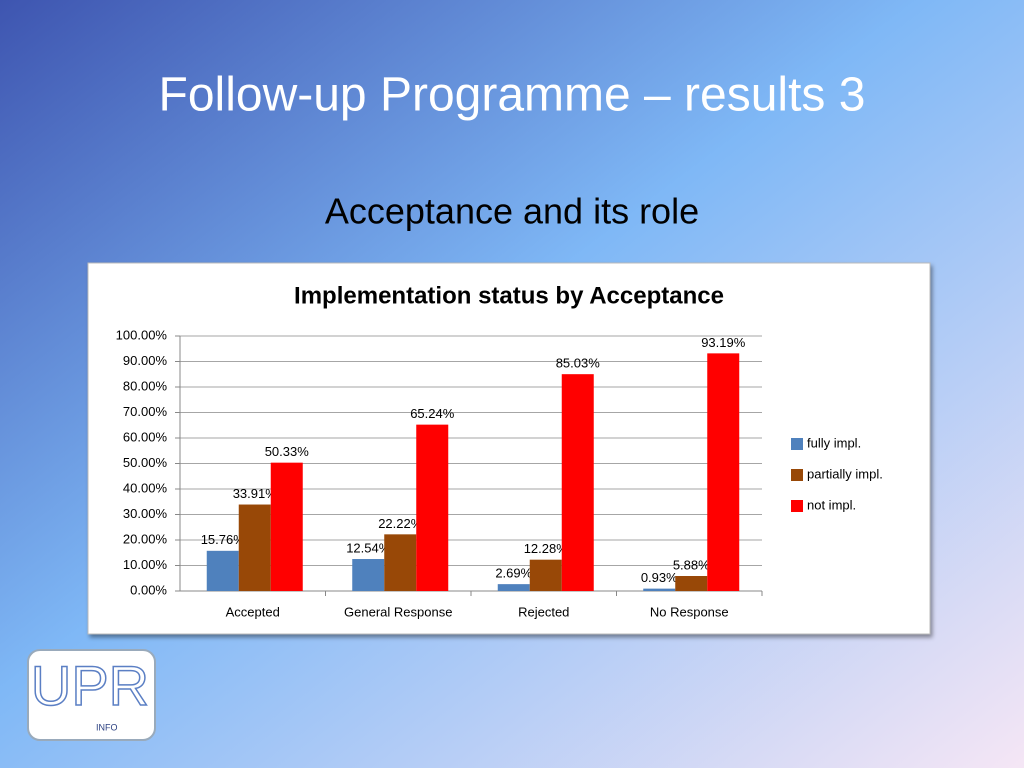 Image resolution: width=1024 pixels, height=773 pixels. What do you see at coordinates (253, 611) in the screenshot?
I see `x-tick-label: Accepted` at bounding box center [253, 611].